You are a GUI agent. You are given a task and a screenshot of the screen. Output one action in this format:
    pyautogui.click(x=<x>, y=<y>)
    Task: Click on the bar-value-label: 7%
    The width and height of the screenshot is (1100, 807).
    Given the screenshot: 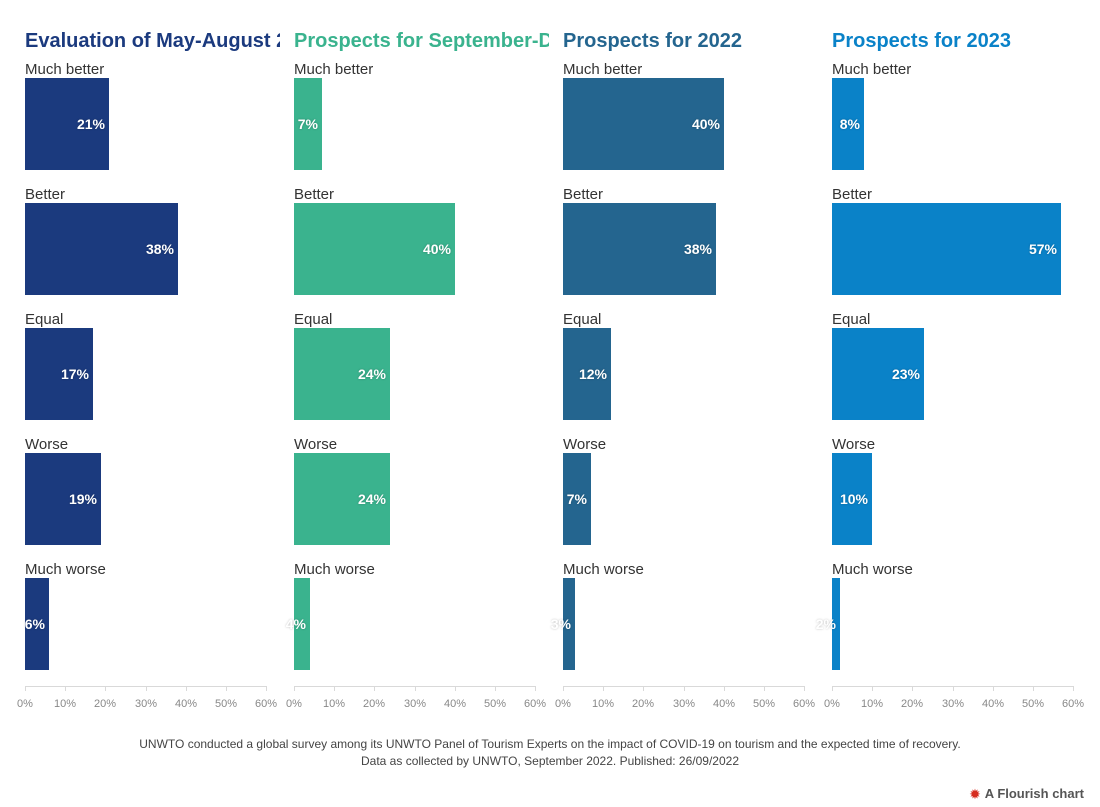 What is the action you would take?
    pyautogui.click(x=307, y=124)
    